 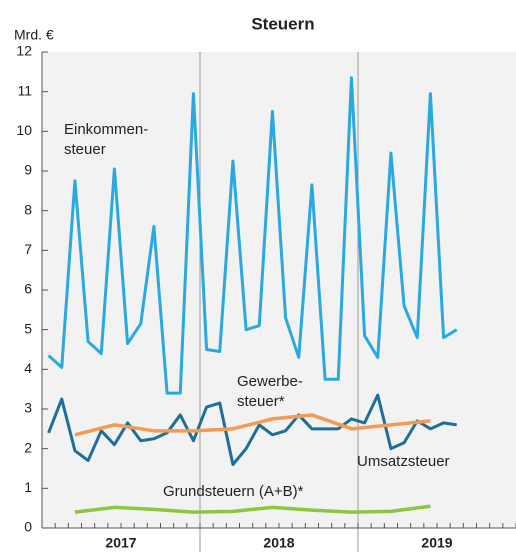 What do you see at coordinates (28, 209) in the screenshot?
I see `y-tick-label: 8` at bounding box center [28, 209].